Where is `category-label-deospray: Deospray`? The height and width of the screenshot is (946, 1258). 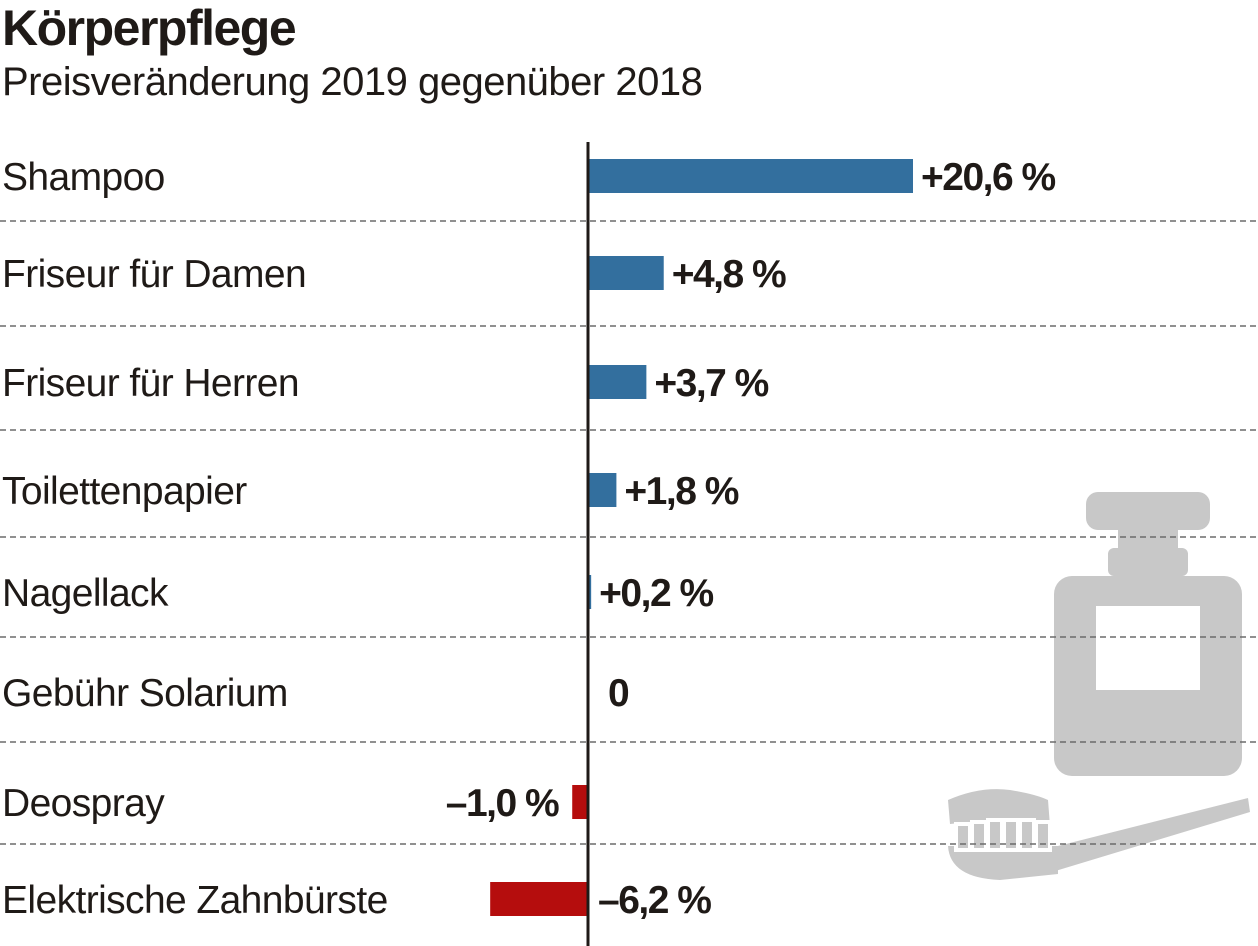
category-label-deospray: Deospray is located at coordinates (83, 803).